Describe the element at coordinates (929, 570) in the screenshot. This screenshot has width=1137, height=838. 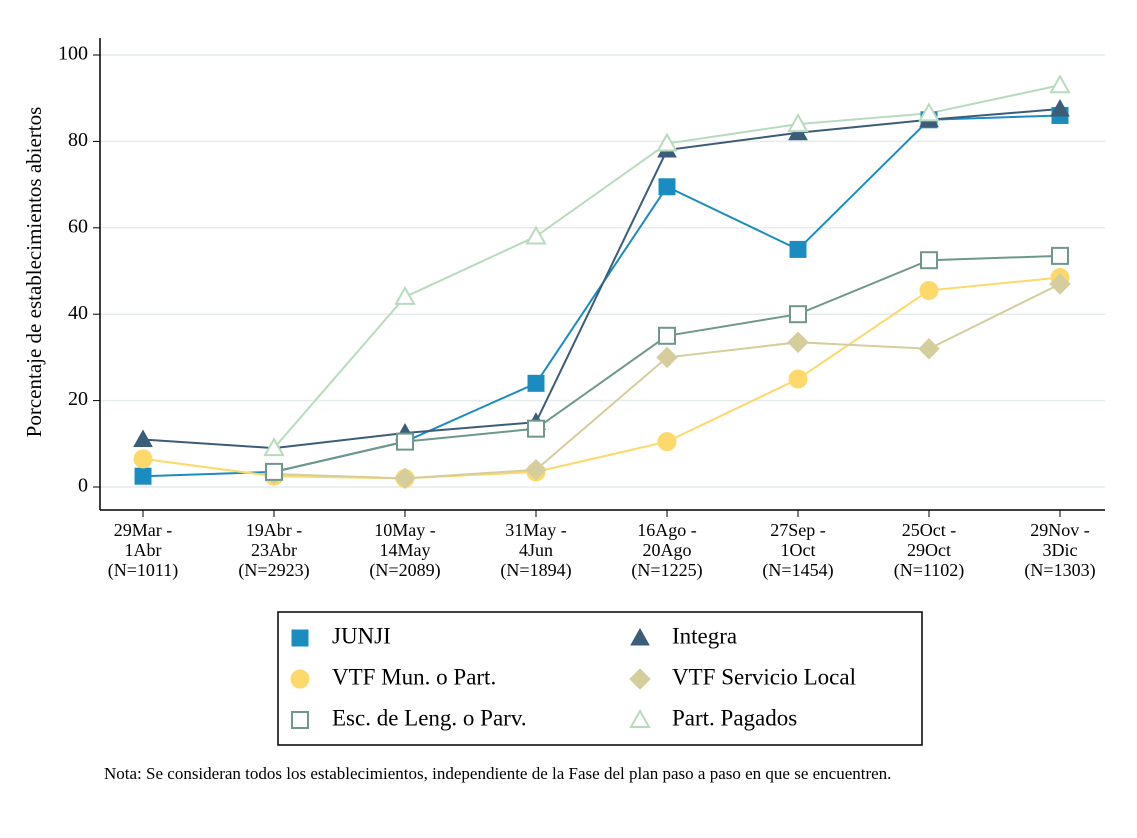
I see `x-tick-label: (N=1102)` at that location.